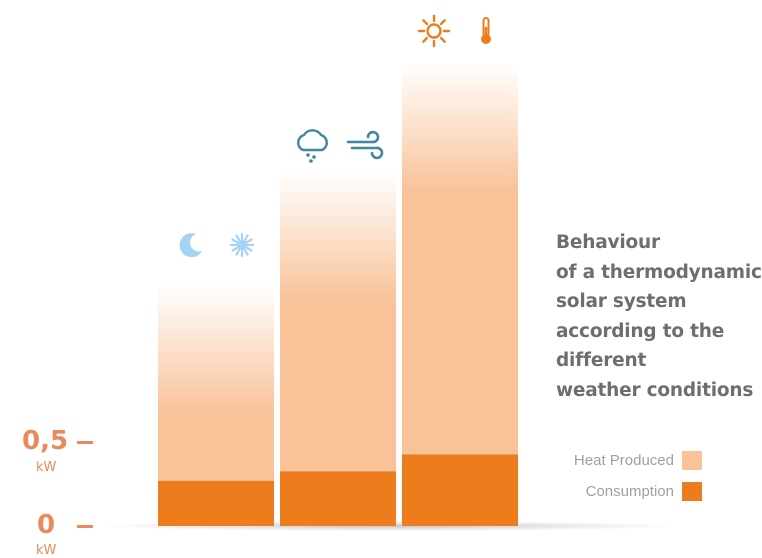 This screenshot has height=558, width=762. What do you see at coordinates (46, 550) in the screenshot?
I see `y-tick-unit-zero: kW` at bounding box center [46, 550].